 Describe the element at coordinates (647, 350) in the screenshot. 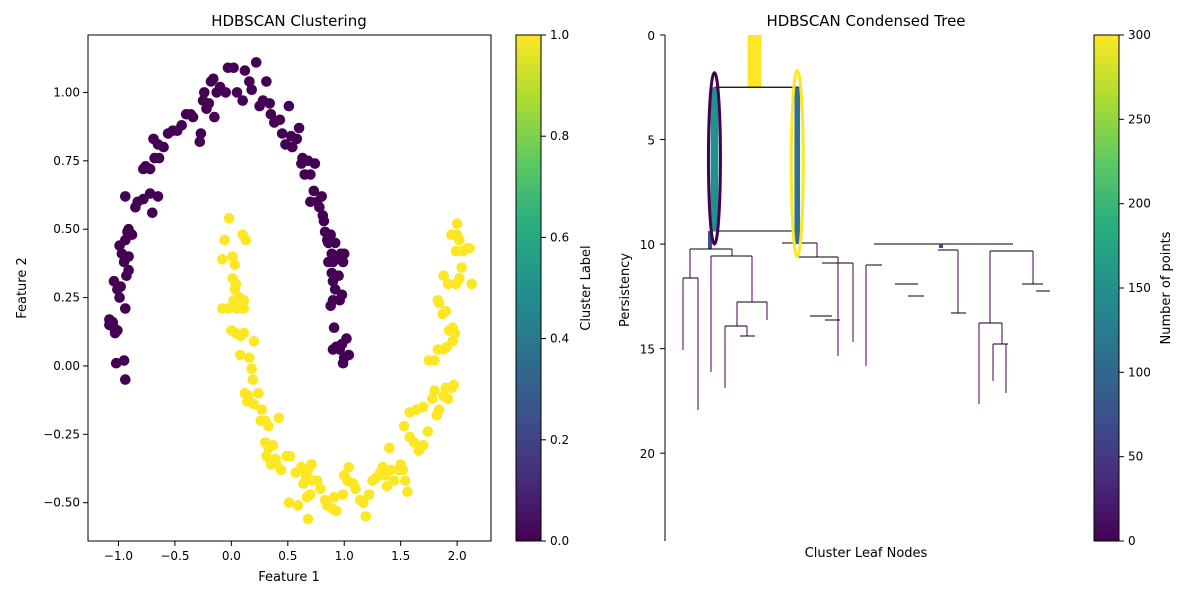

I see `tree-y-tick-label: 15` at that location.